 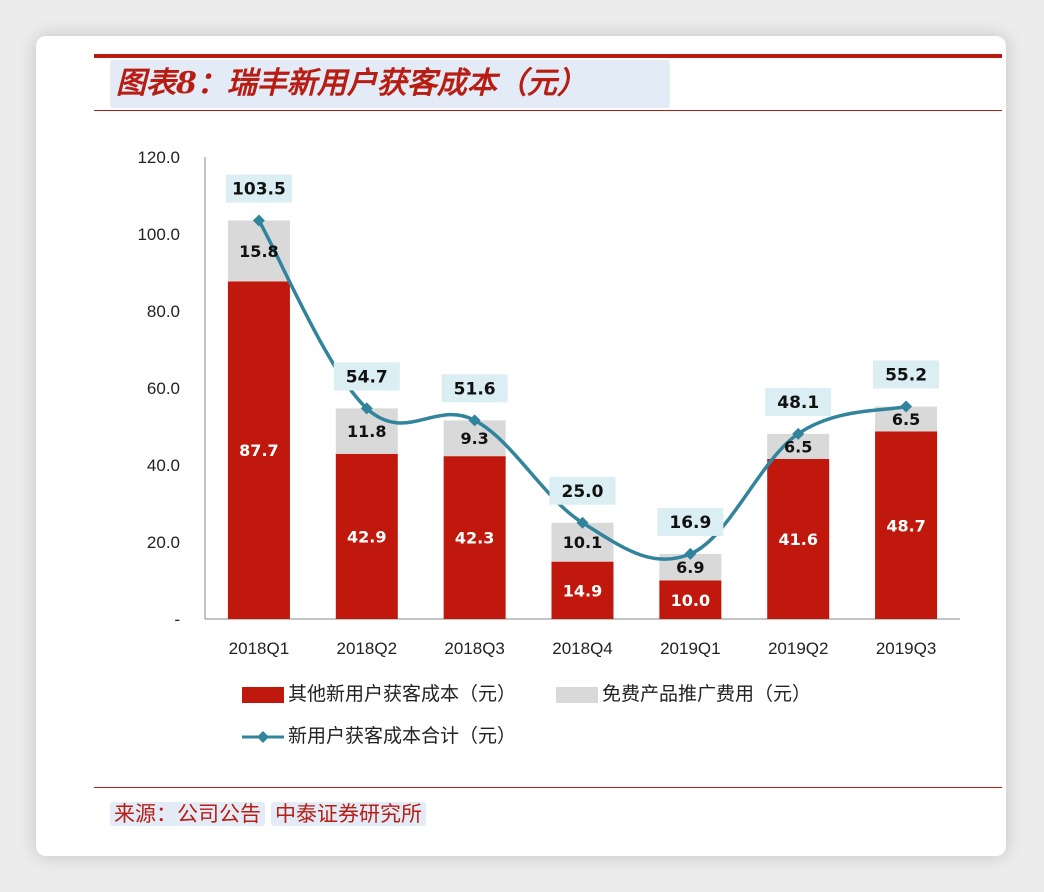 What do you see at coordinates (402, 694) in the screenshot?
I see `legend-label-other-cost: 其他新用户获客成本（元）` at bounding box center [402, 694].